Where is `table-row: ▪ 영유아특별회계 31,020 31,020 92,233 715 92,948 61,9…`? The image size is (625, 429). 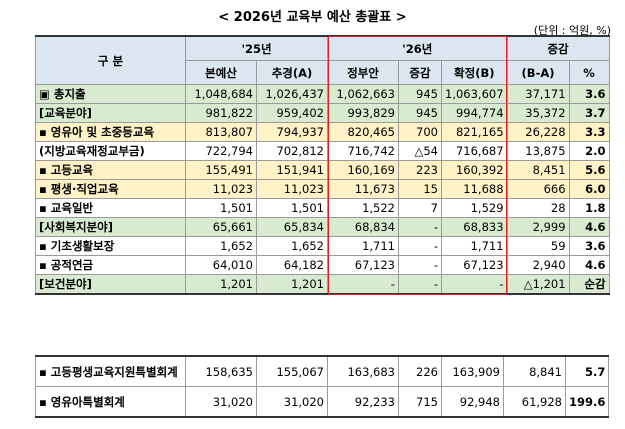
table-row: ▪ 영유아특별회계 31,020 31,020 92,233 715 92,948 61,9… is located at coordinates (322, 402).